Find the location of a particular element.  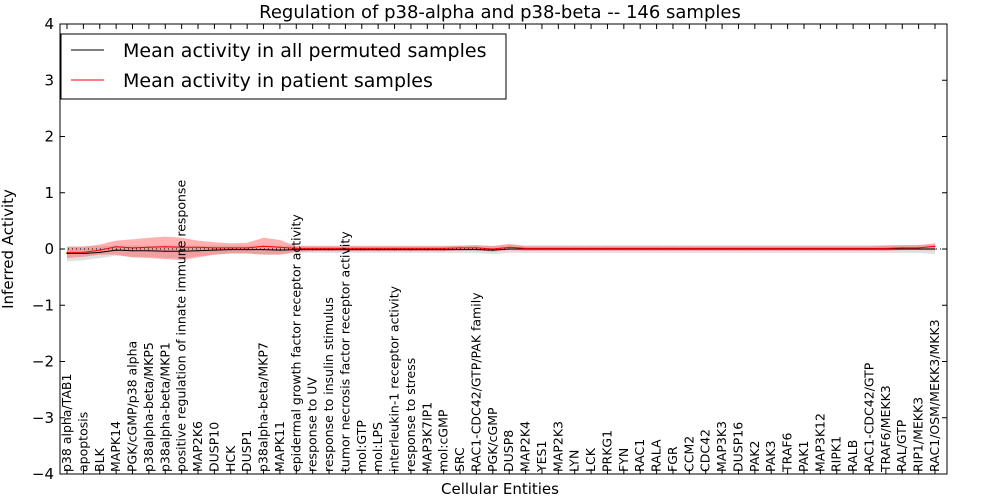

xtick-label-28: MAP2K4 is located at coordinates (525, 446).